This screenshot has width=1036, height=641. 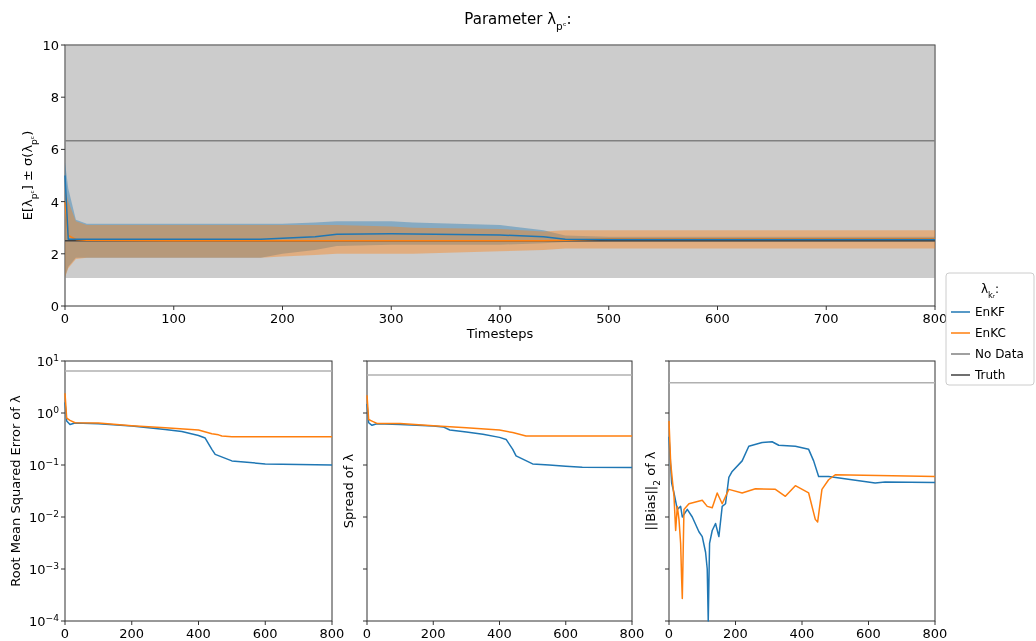 I want to click on y-tick-label: 10$^{1}$, so click(x=47, y=361).